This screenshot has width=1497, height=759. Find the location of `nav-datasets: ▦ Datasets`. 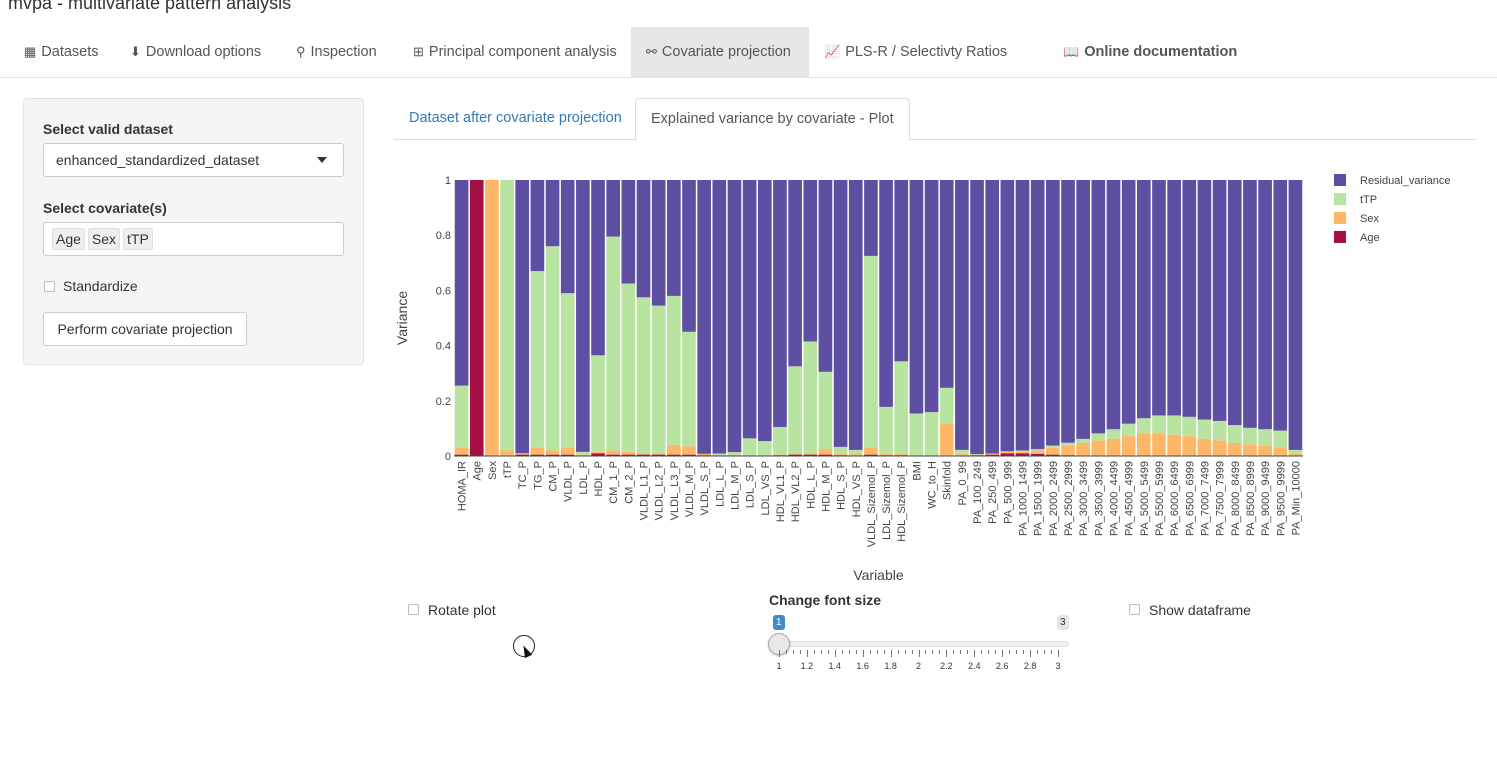

nav-datasets: ▦ Datasets is located at coordinates (61, 52).